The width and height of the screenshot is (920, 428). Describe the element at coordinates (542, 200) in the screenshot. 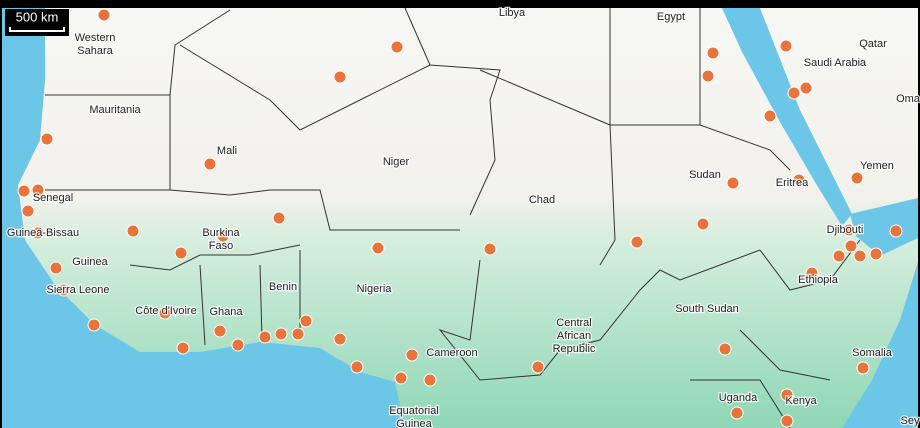

I see `country-label: Chad` at that location.